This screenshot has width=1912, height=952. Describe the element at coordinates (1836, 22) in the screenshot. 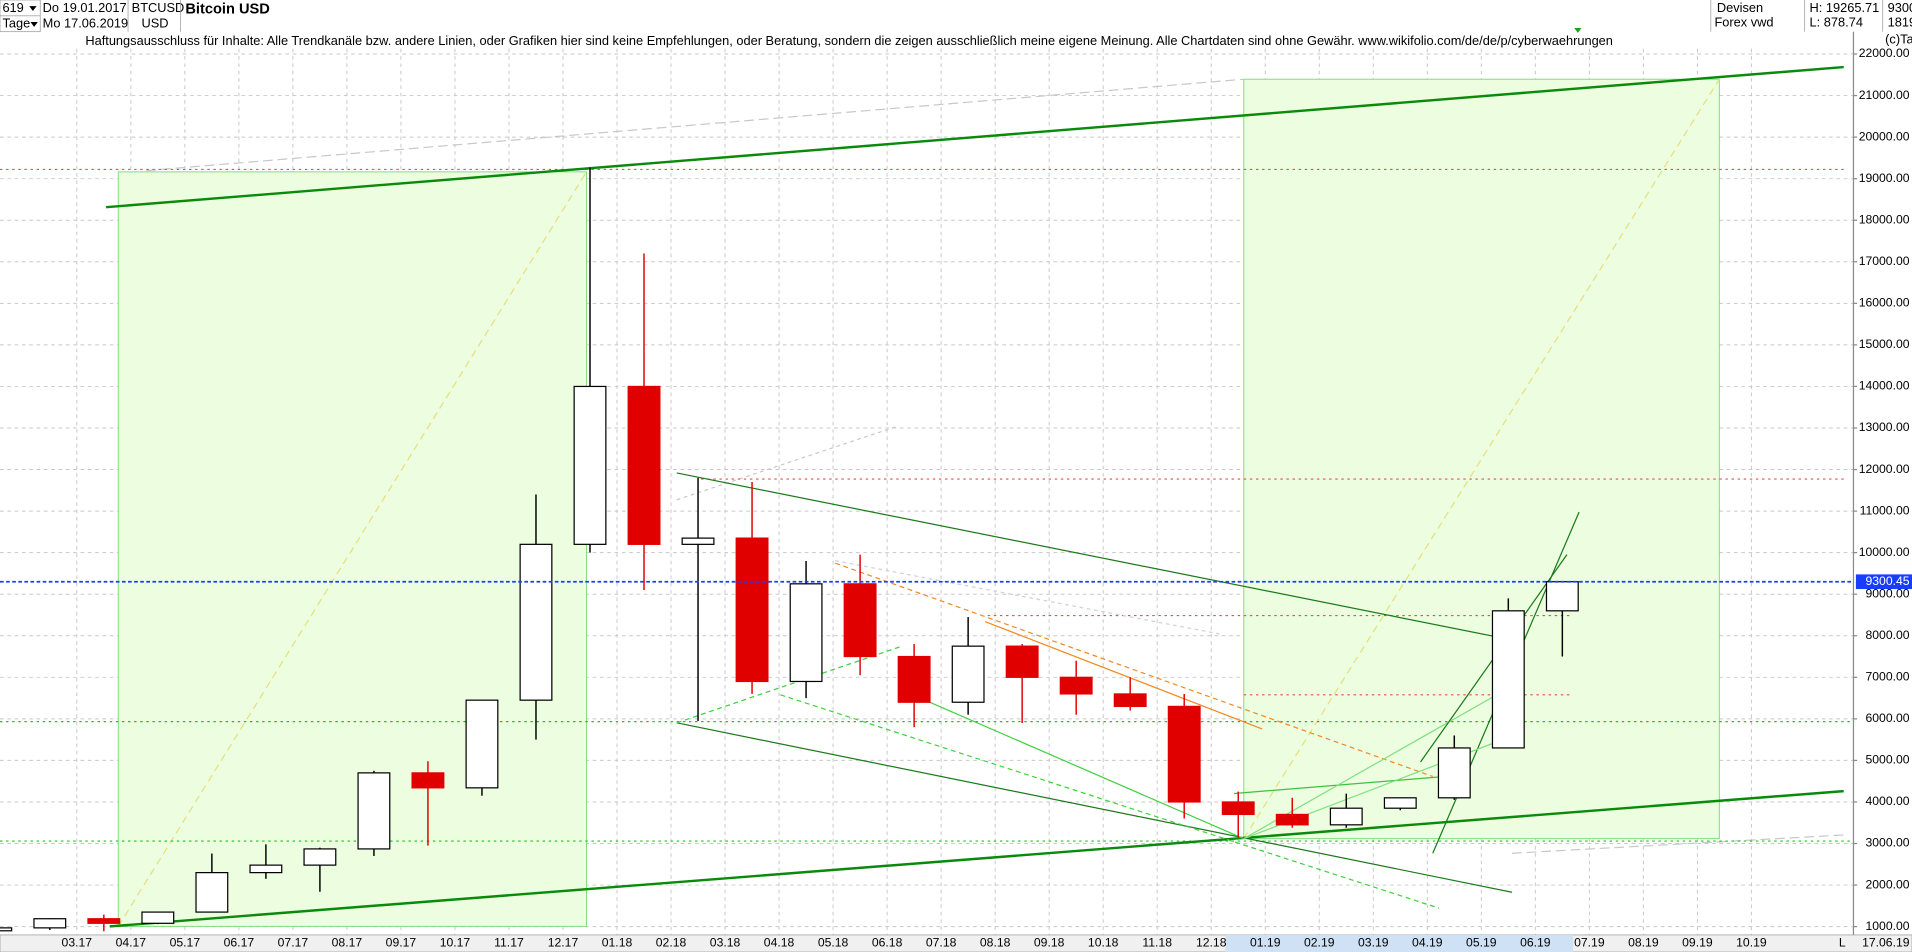

I see `low: L: 878.74` at that location.